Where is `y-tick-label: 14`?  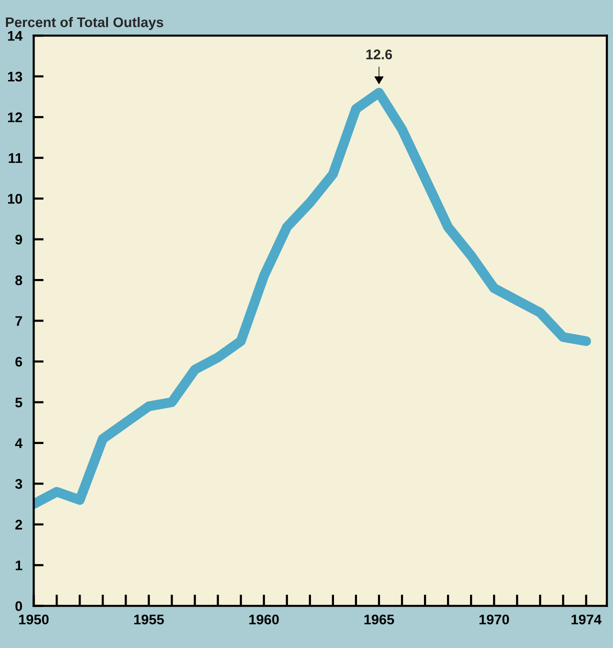 y-tick-label: 14 is located at coordinates (15, 36).